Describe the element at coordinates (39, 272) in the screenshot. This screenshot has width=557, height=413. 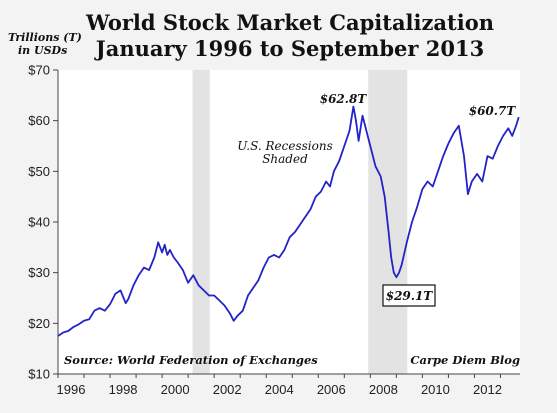
I see `y-tick-label: $30` at that location.